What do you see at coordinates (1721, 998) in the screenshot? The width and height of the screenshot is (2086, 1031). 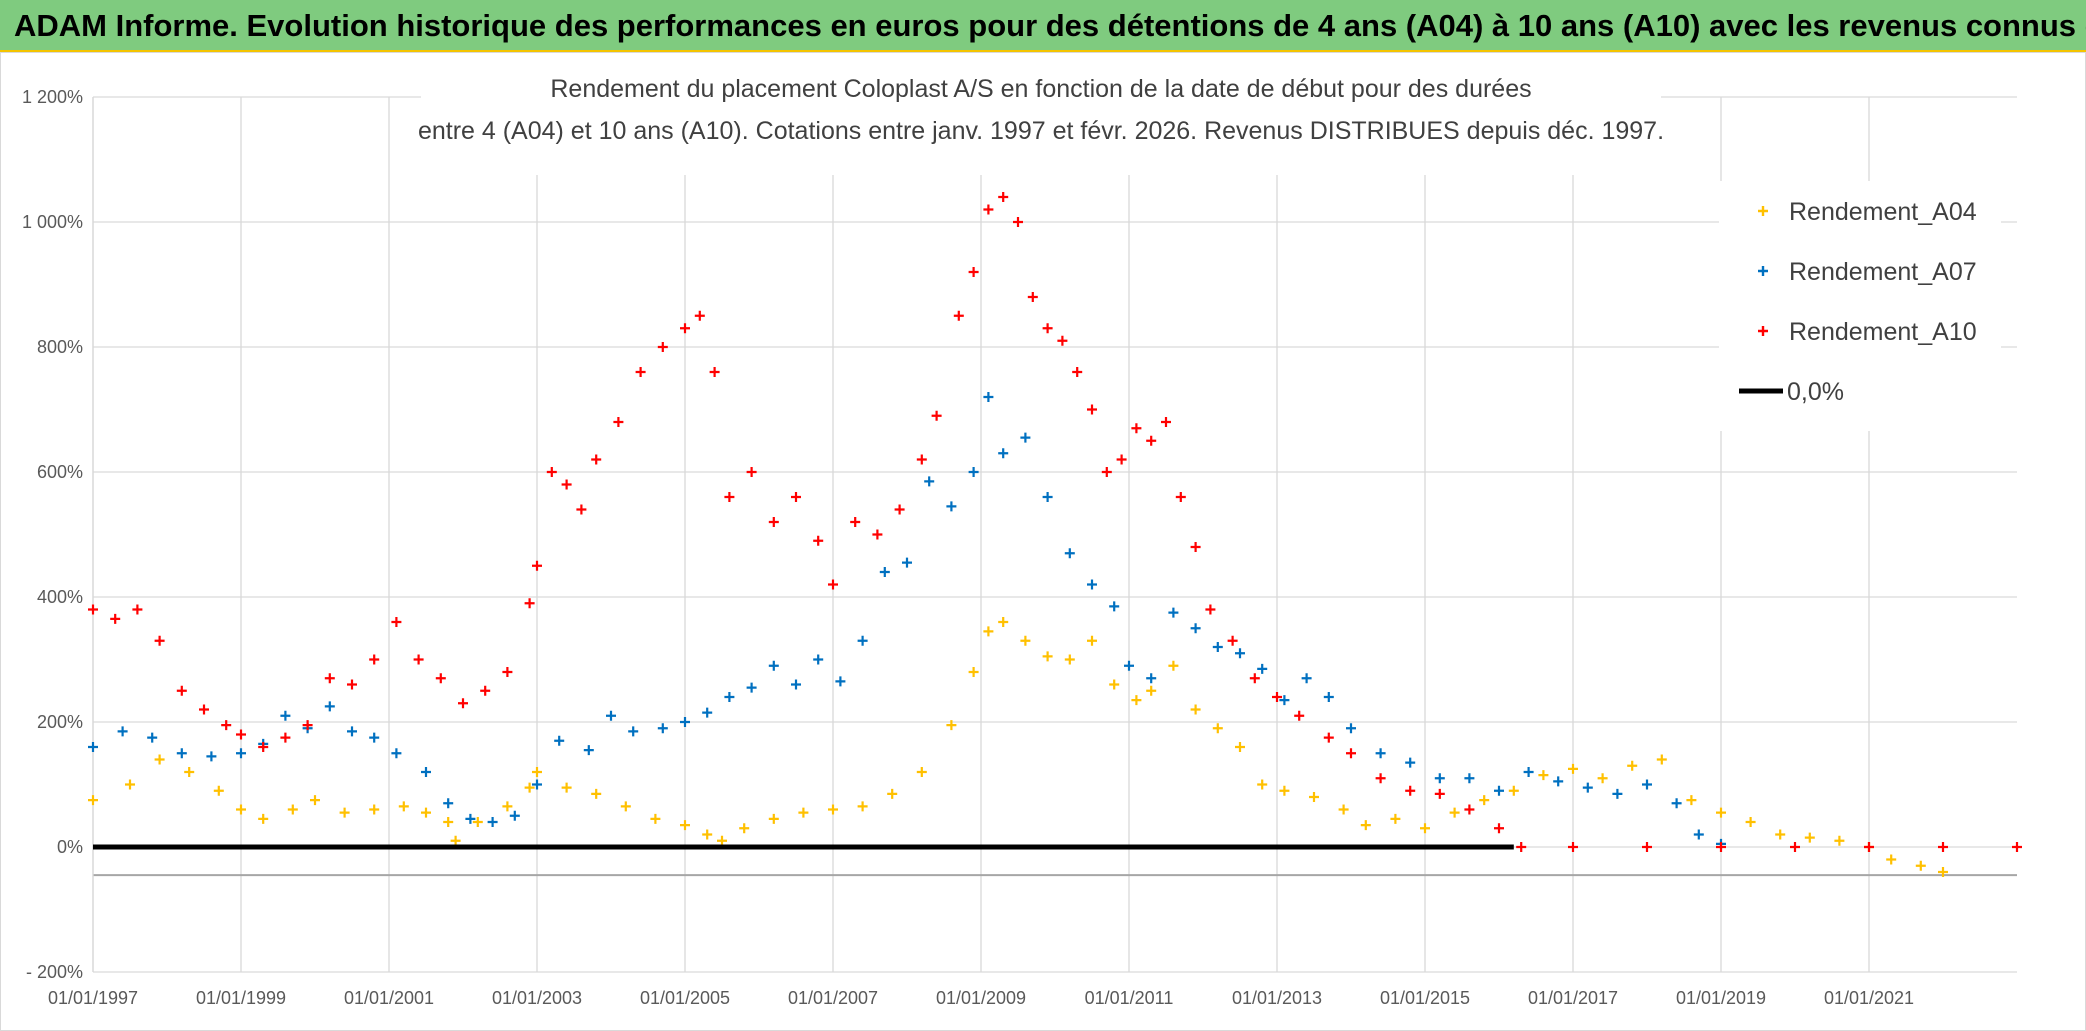 I see `x-tick-label: 01/01/2019` at bounding box center [1721, 998].